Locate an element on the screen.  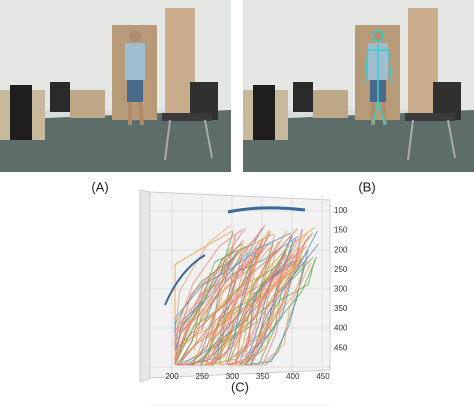
y-tick-label: 150 is located at coordinates (341, 230).